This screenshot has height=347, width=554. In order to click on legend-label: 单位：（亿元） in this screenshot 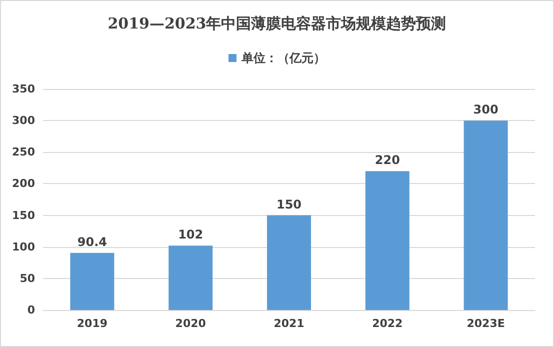, I will do `click(283, 58)`.